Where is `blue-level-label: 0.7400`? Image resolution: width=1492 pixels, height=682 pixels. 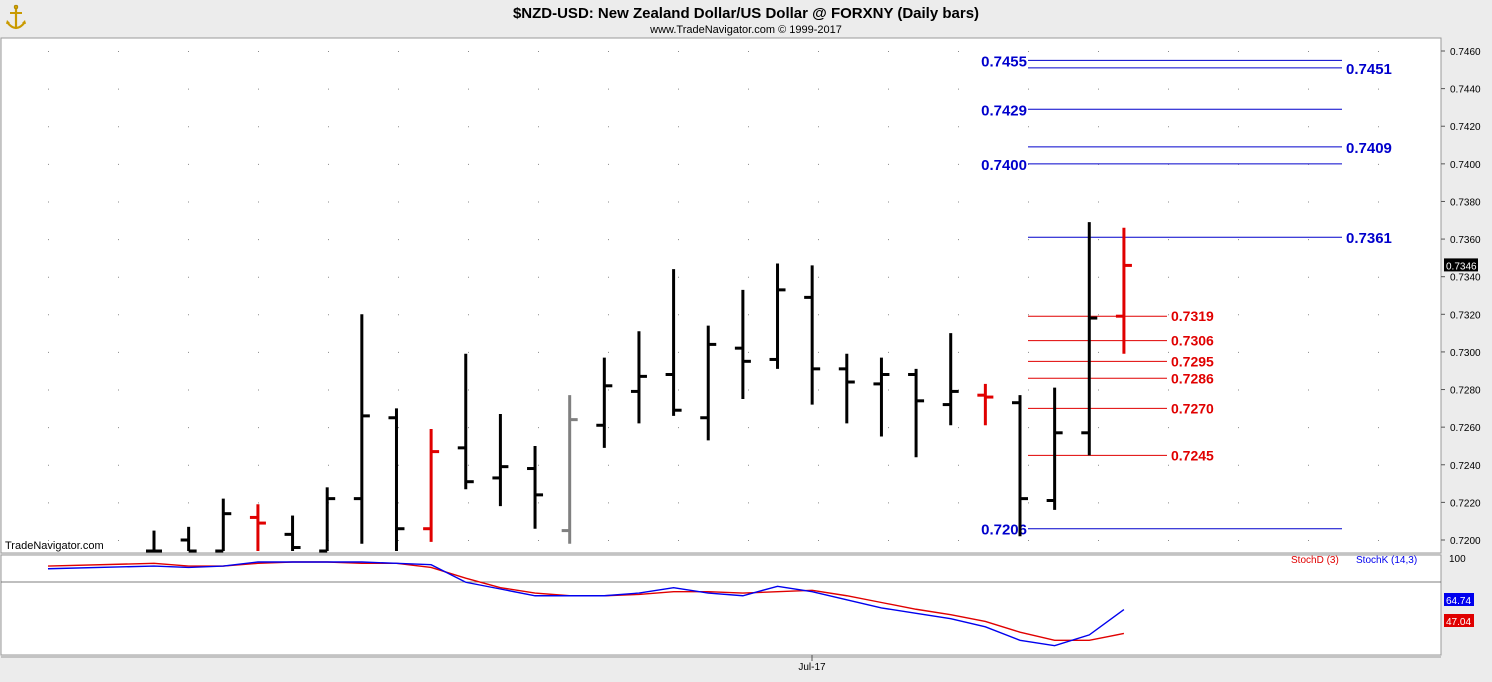 blue-level-label: 0.7400 is located at coordinates (1004, 165).